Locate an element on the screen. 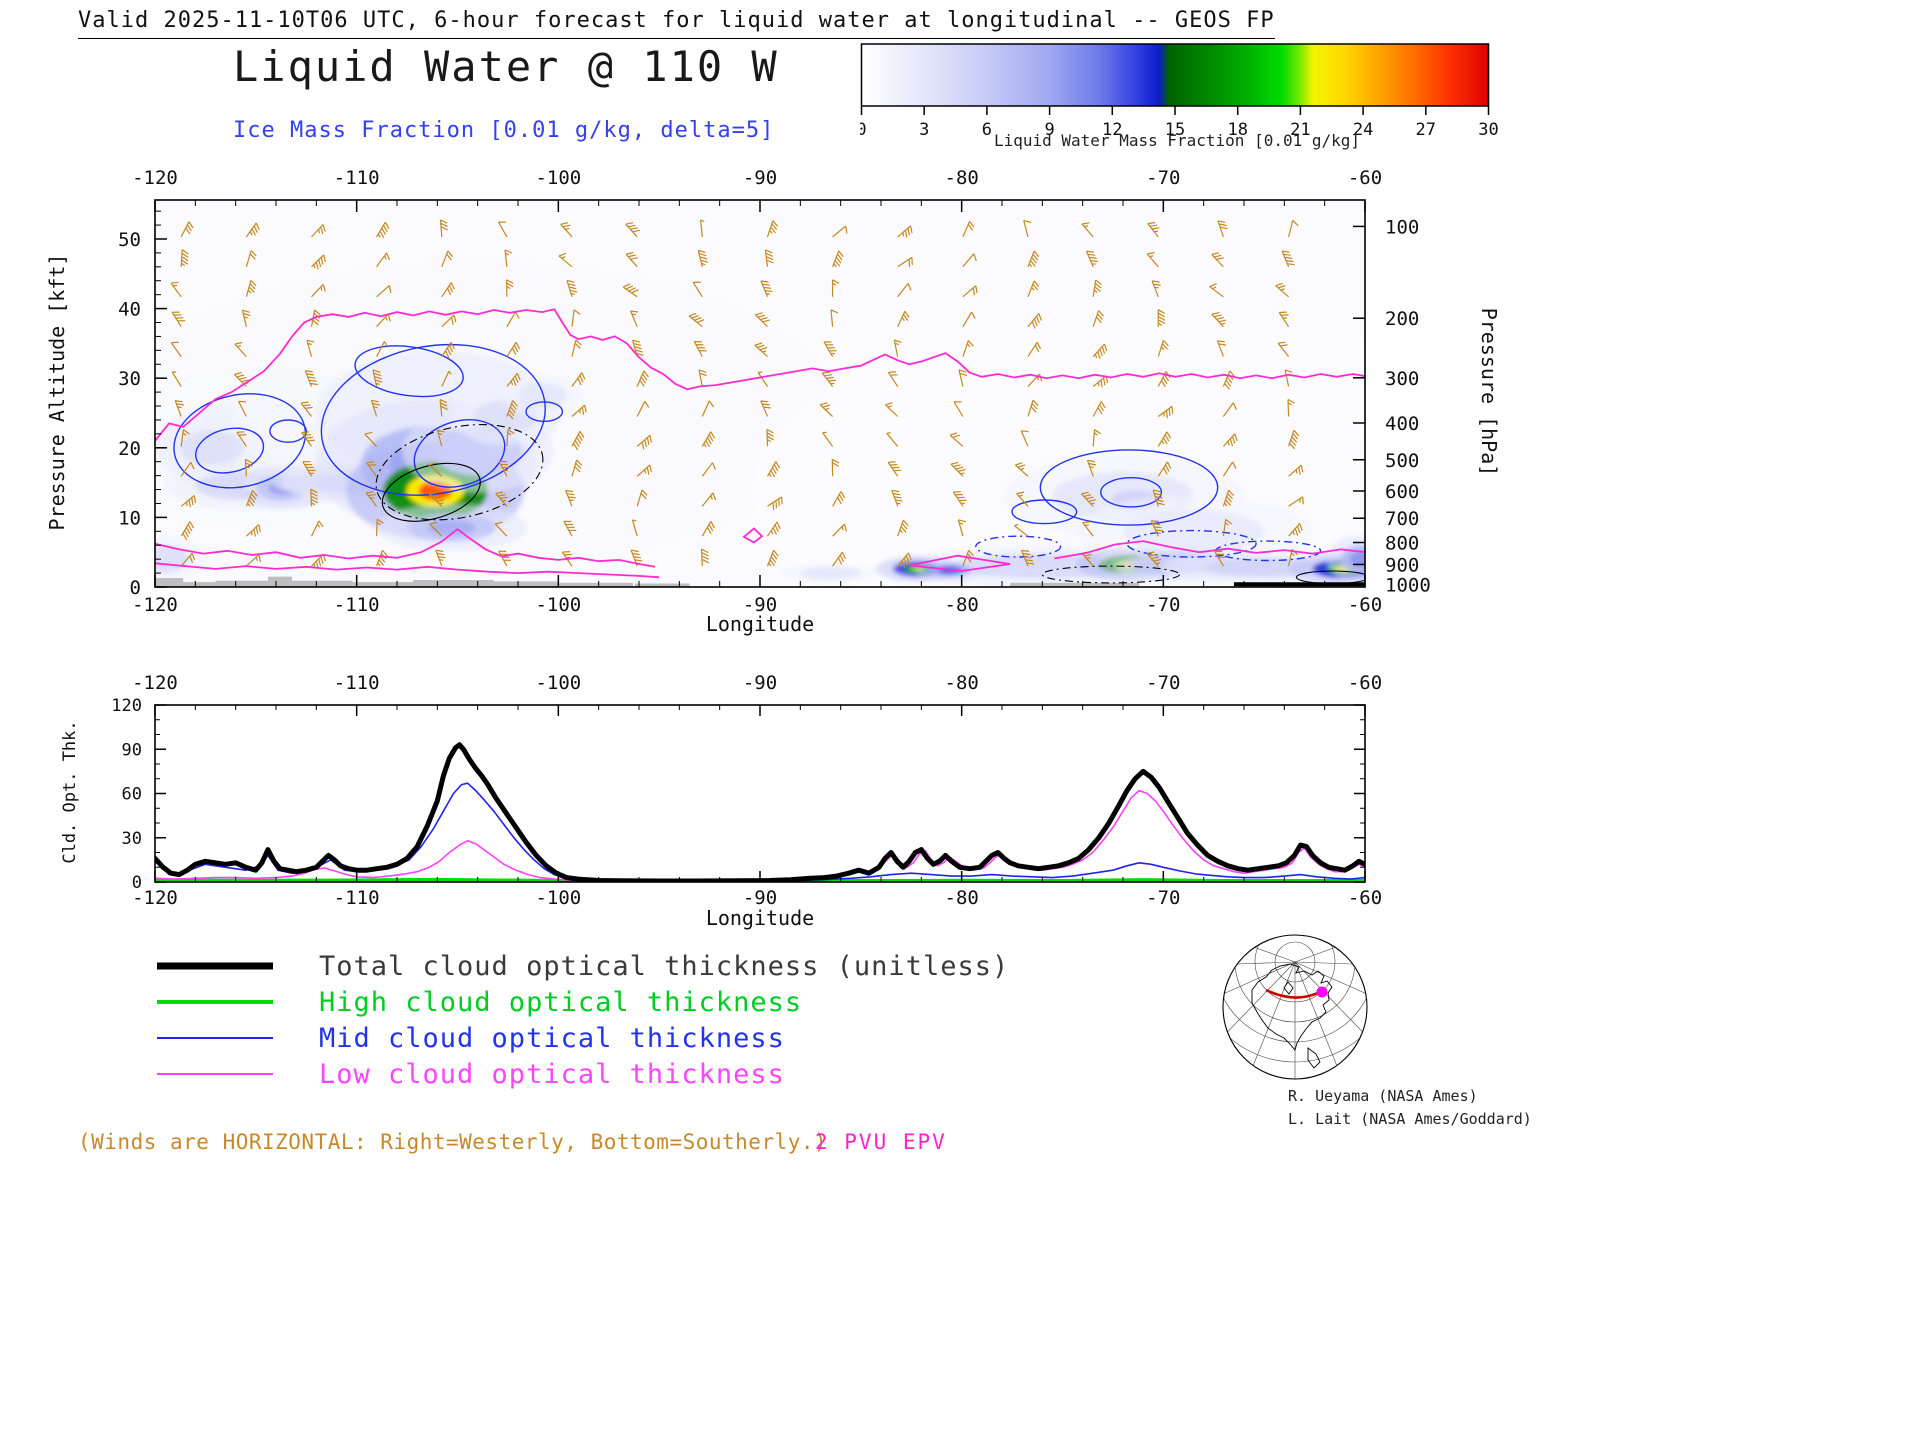 The image size is (1920, 1440). svg-text: 20 is located at coordinates (129, 449).